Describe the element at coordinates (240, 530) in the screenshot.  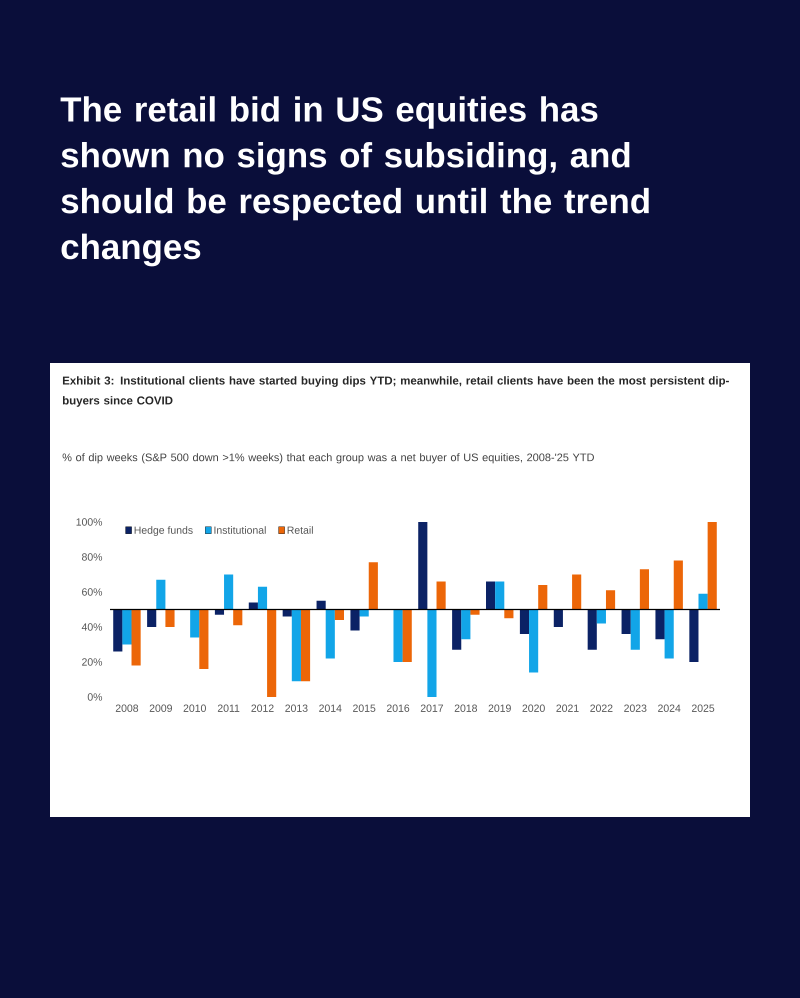
I see `legend-label: Institutional` at that location.